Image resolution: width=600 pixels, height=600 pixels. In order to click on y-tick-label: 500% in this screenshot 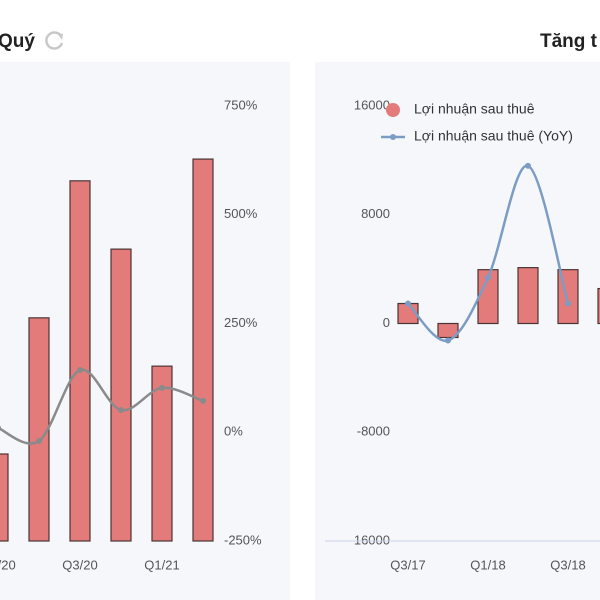, I will do `click(241, 213)`.